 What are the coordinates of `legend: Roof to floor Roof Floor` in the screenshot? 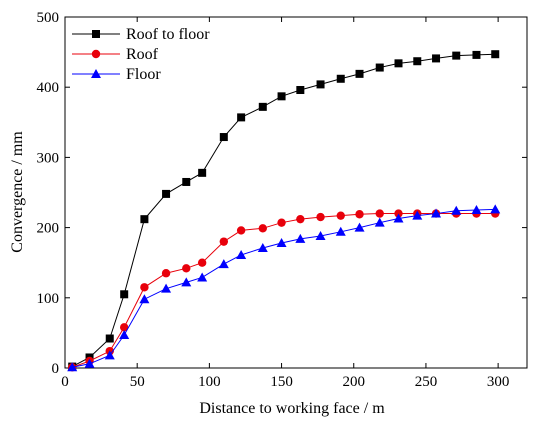 It's located at (141, 54).